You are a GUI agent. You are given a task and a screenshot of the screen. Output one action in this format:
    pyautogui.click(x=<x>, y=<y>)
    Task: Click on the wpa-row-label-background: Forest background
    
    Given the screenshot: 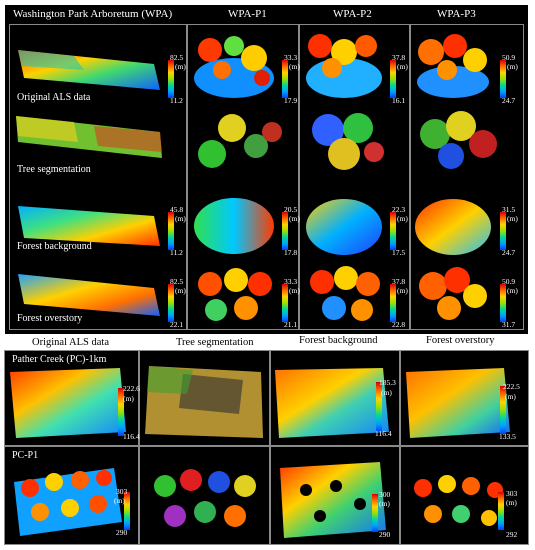 What is the action you would take?
    pyautogui.click(x=54, y=246)
    